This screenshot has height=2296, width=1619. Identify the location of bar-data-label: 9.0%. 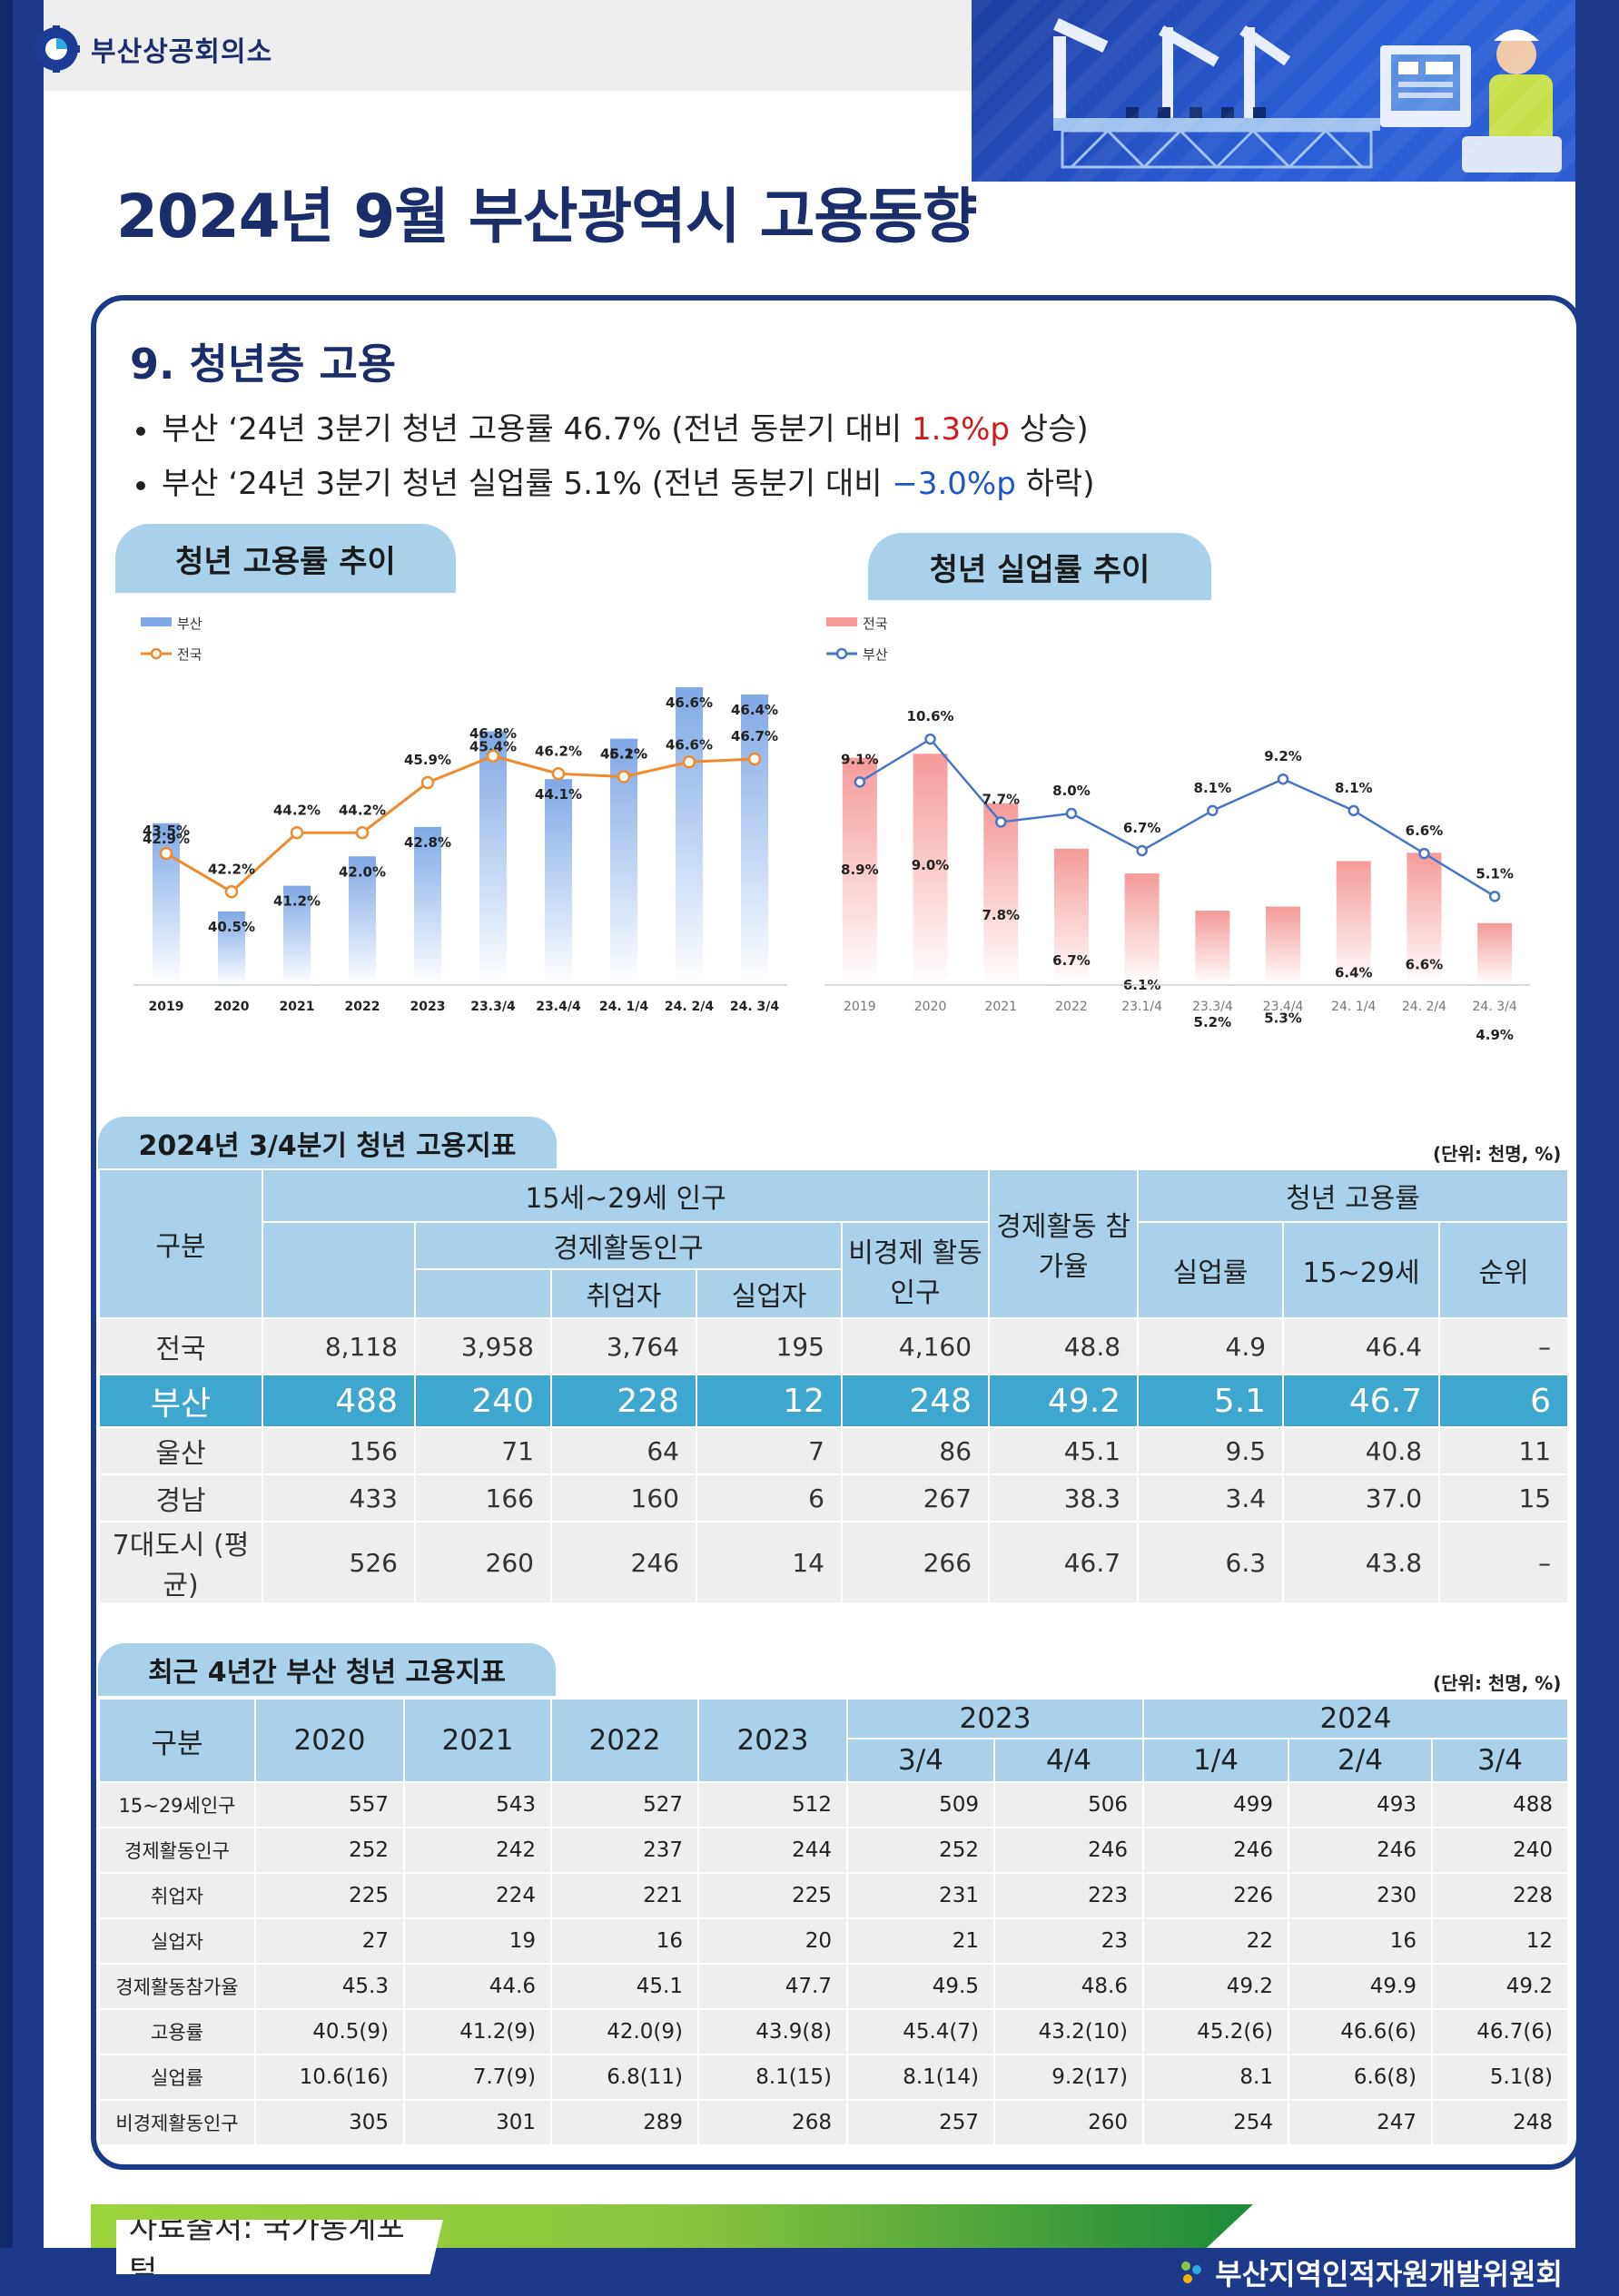
(931, 865).